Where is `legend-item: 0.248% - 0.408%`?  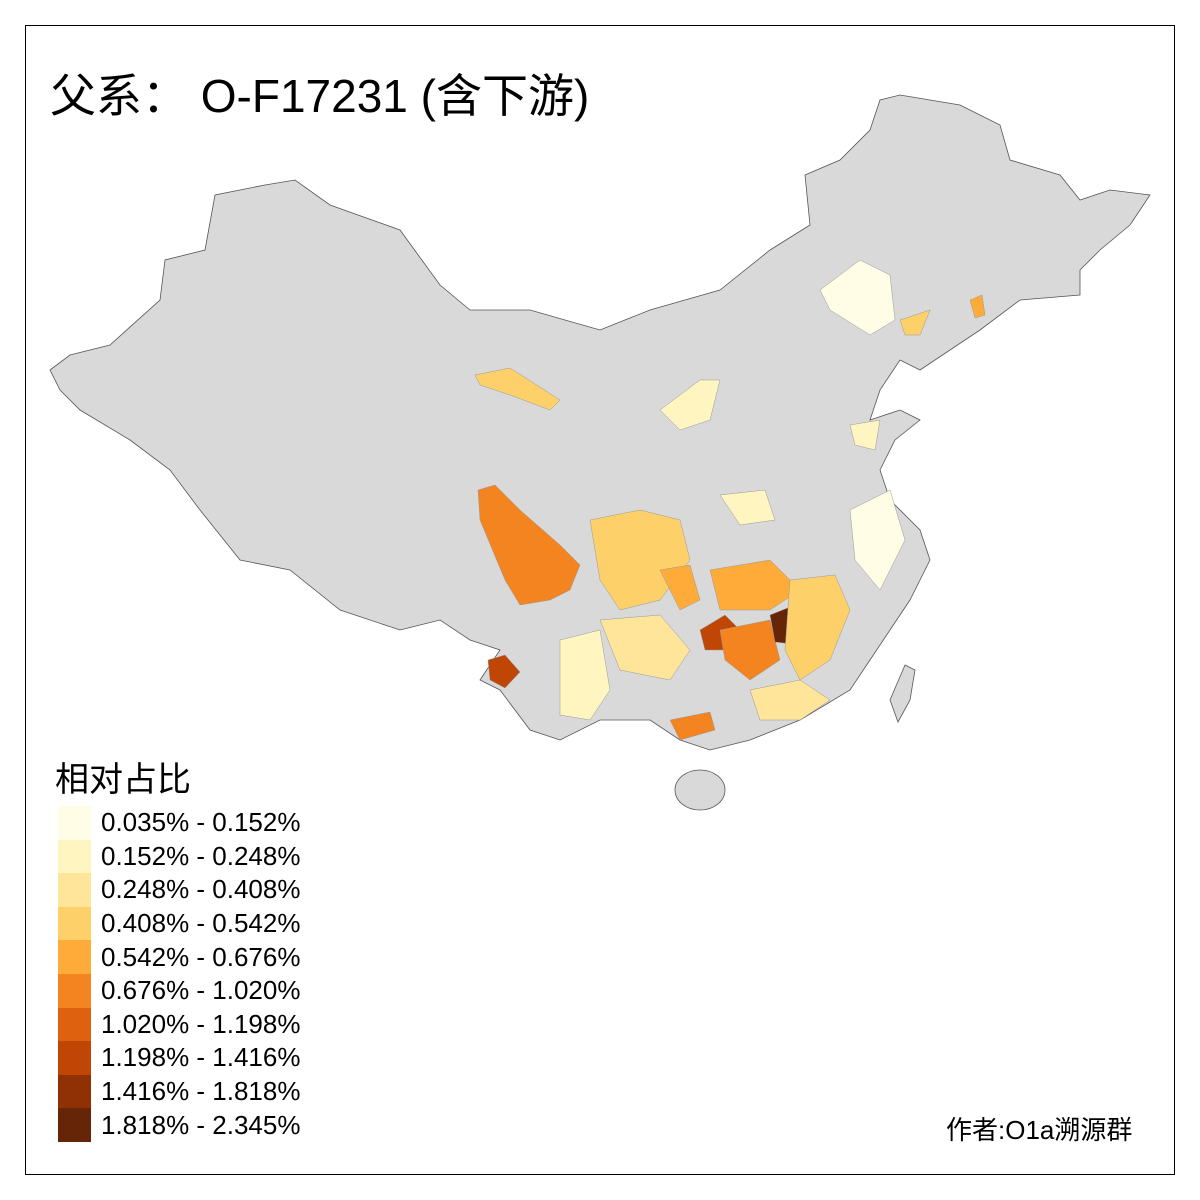 legend-item: 0.248% - 0.408% is located at coordinates (179, 890).